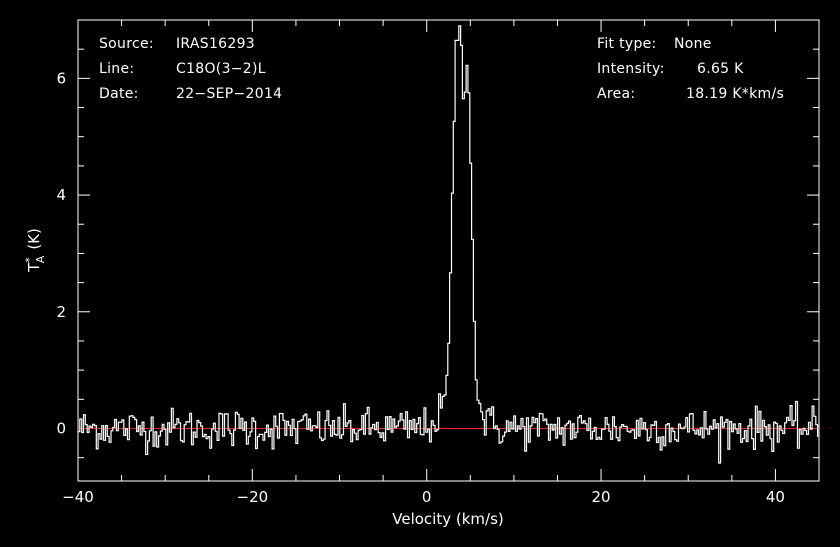 Image resolution: width=840 pixels, height=547 pixels. What do you see at coordinates (631, 69) in the screenshot?
I see `intensity-label: Intensity:` at bounding box center [631, 69].